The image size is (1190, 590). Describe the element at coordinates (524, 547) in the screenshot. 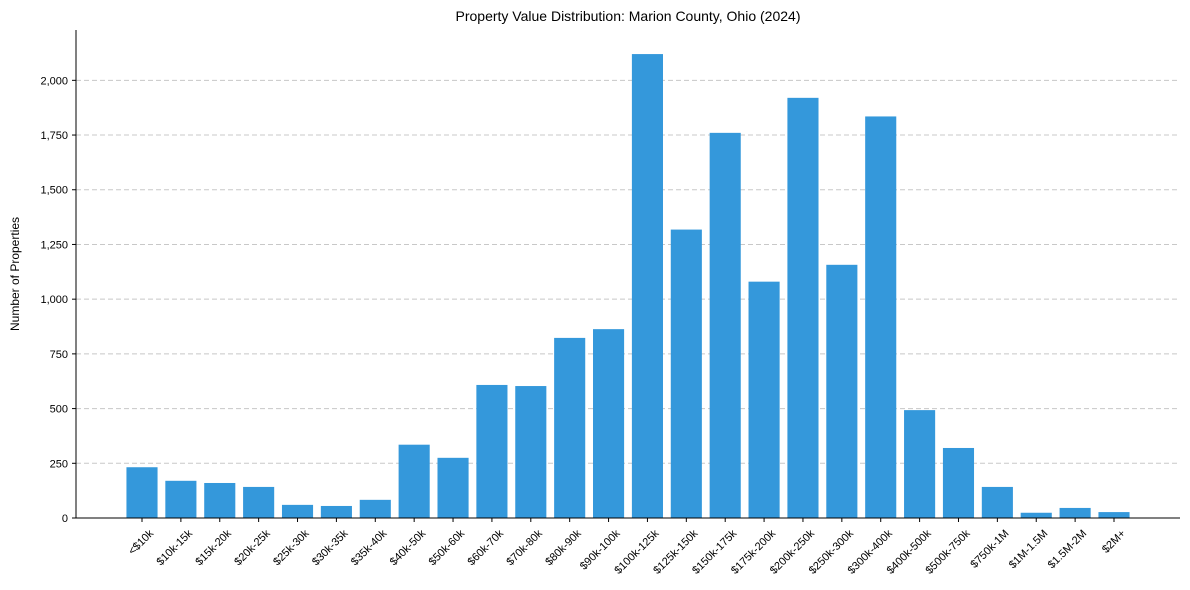

I see `x-tick-label: $70k-80k` at that location.